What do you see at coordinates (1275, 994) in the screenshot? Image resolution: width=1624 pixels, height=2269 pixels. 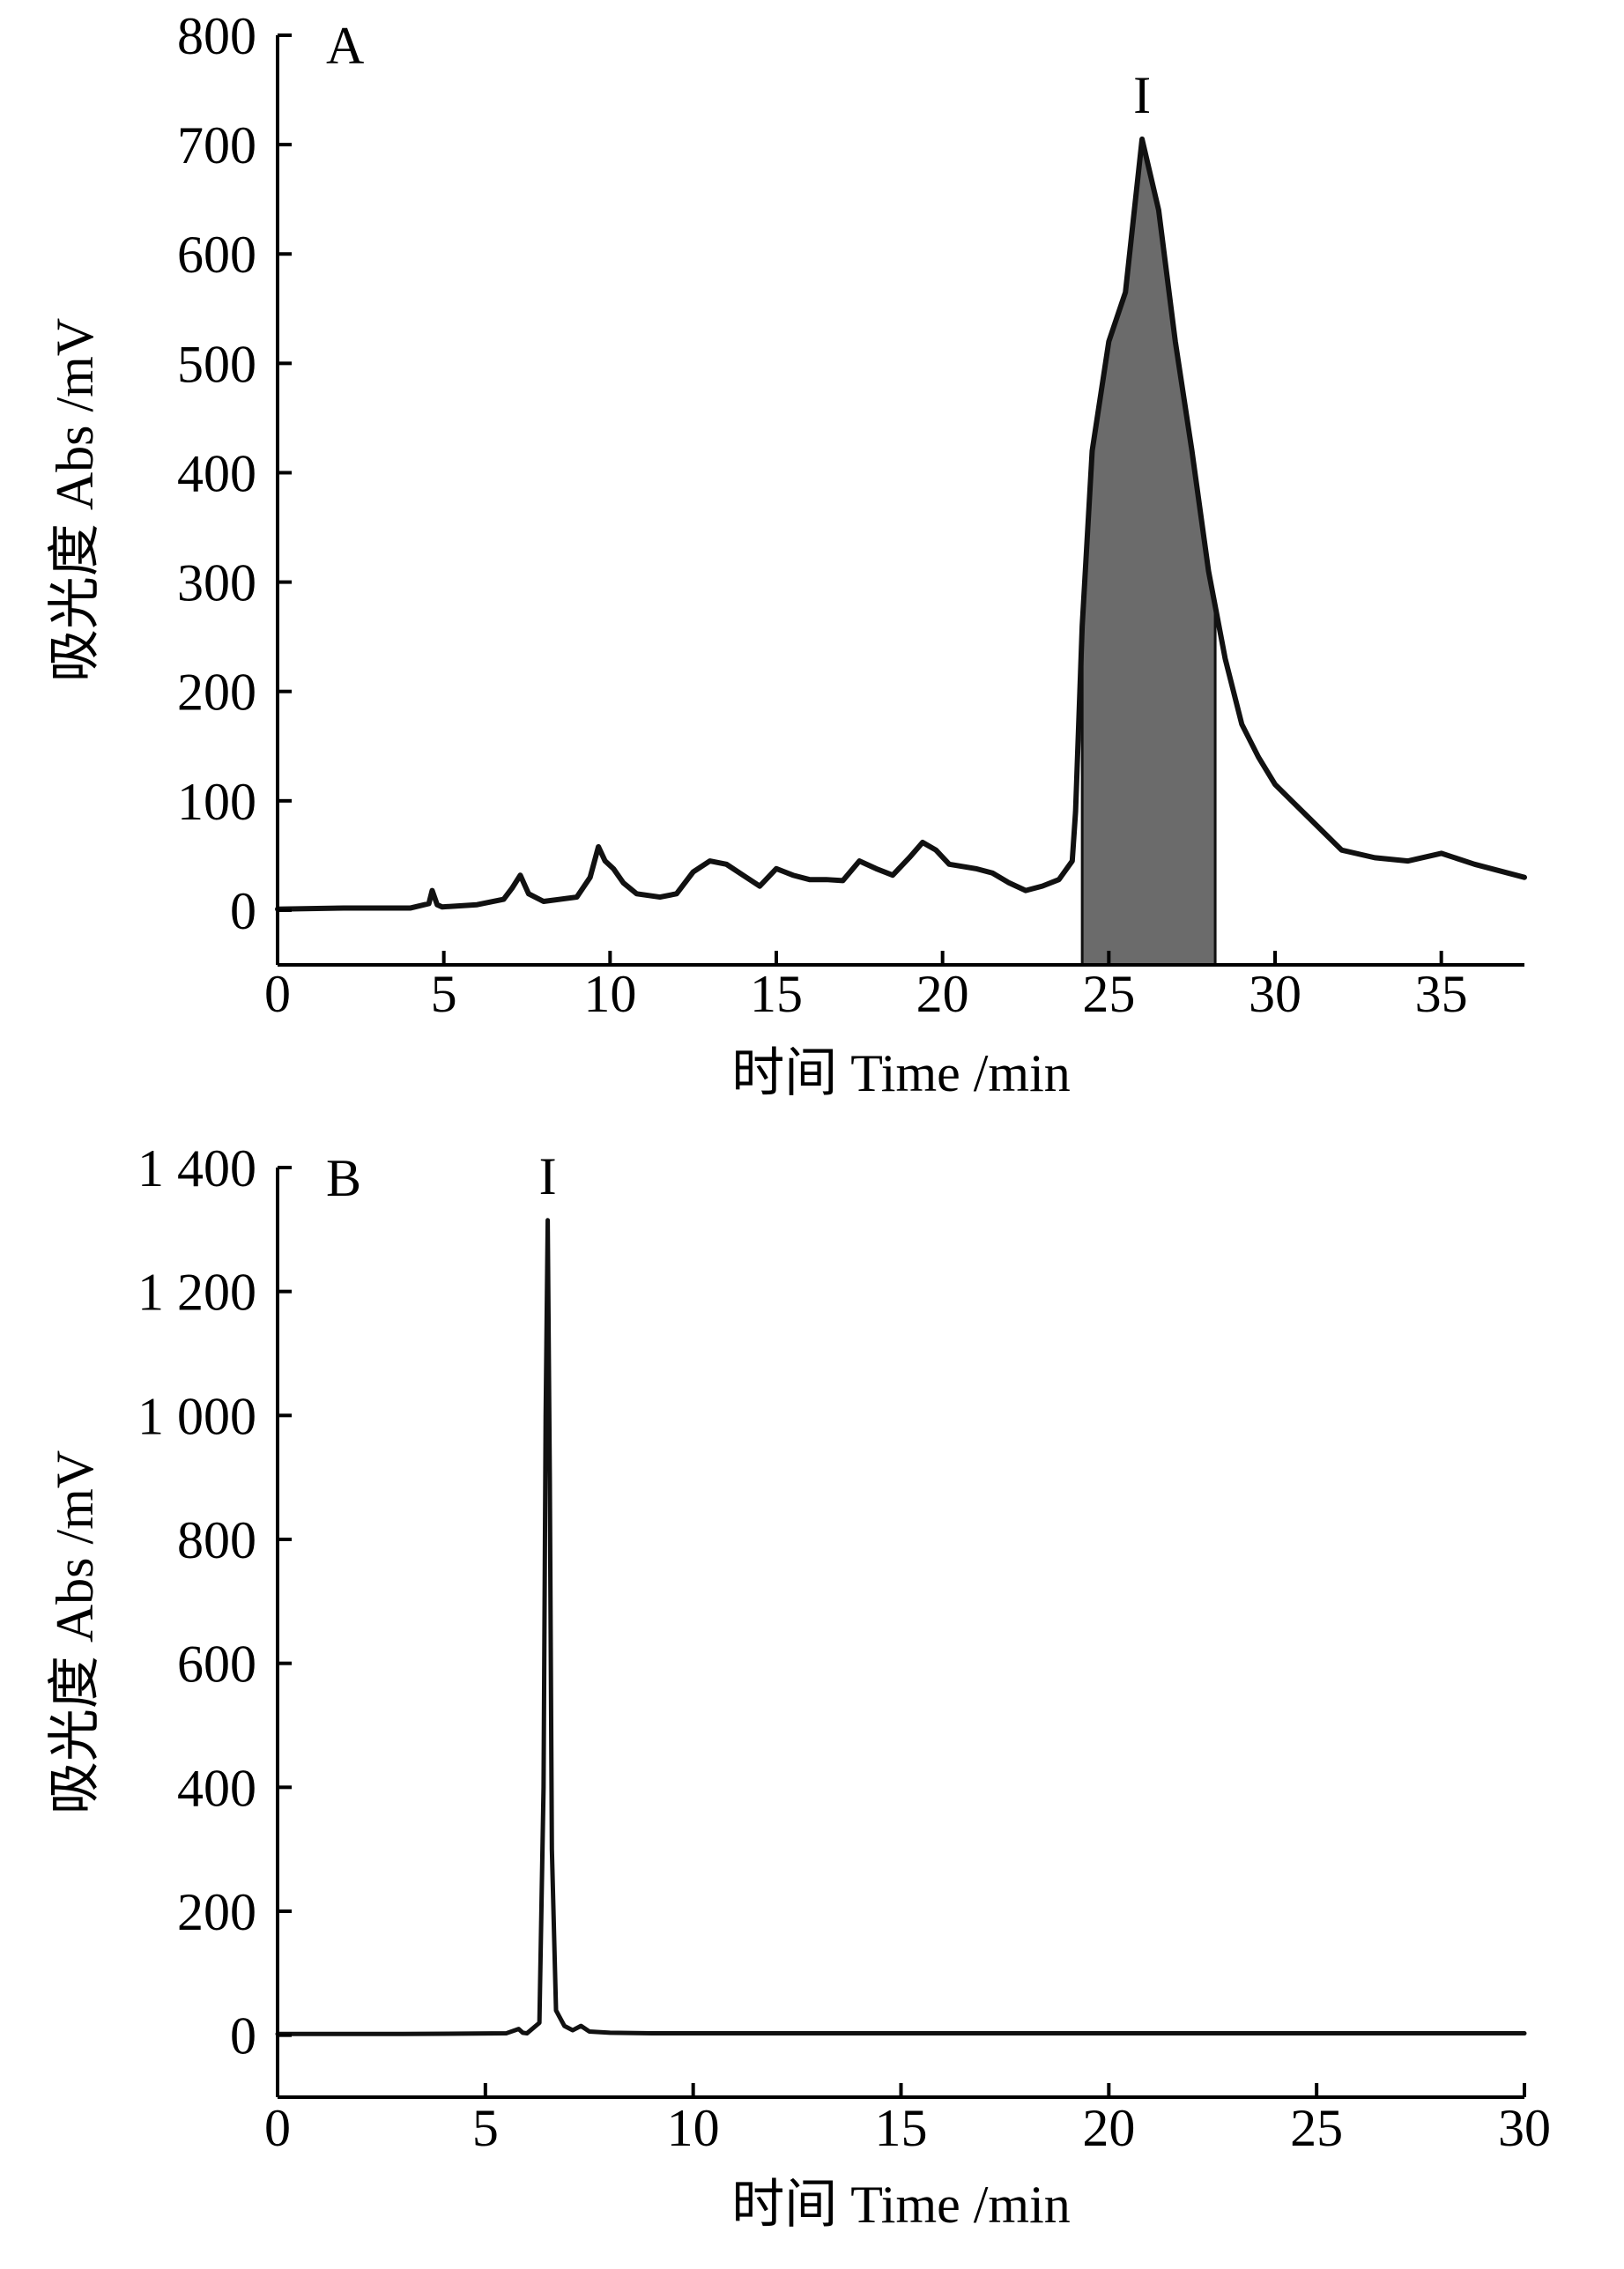 I see `chart-a-x-tick-label: 30` at bounding box center [1275, 994].